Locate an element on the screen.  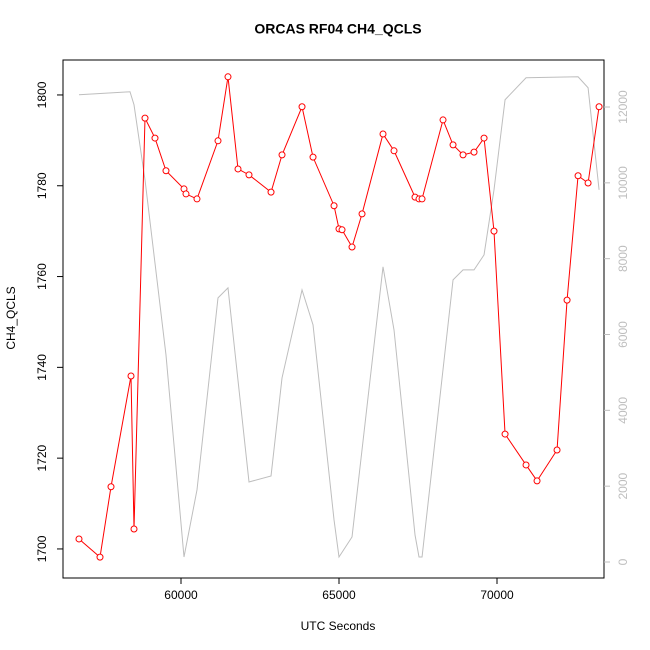
y2-tick-label: 8000 is located at coordinates (623, 258).